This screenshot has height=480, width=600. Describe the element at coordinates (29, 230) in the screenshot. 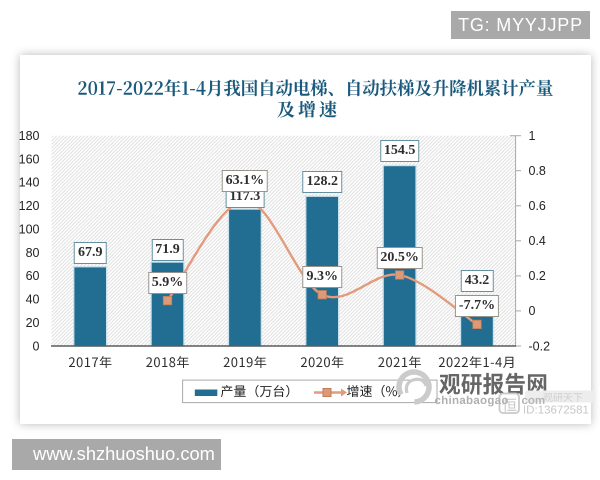

I see `svg-text: 100` at that location.